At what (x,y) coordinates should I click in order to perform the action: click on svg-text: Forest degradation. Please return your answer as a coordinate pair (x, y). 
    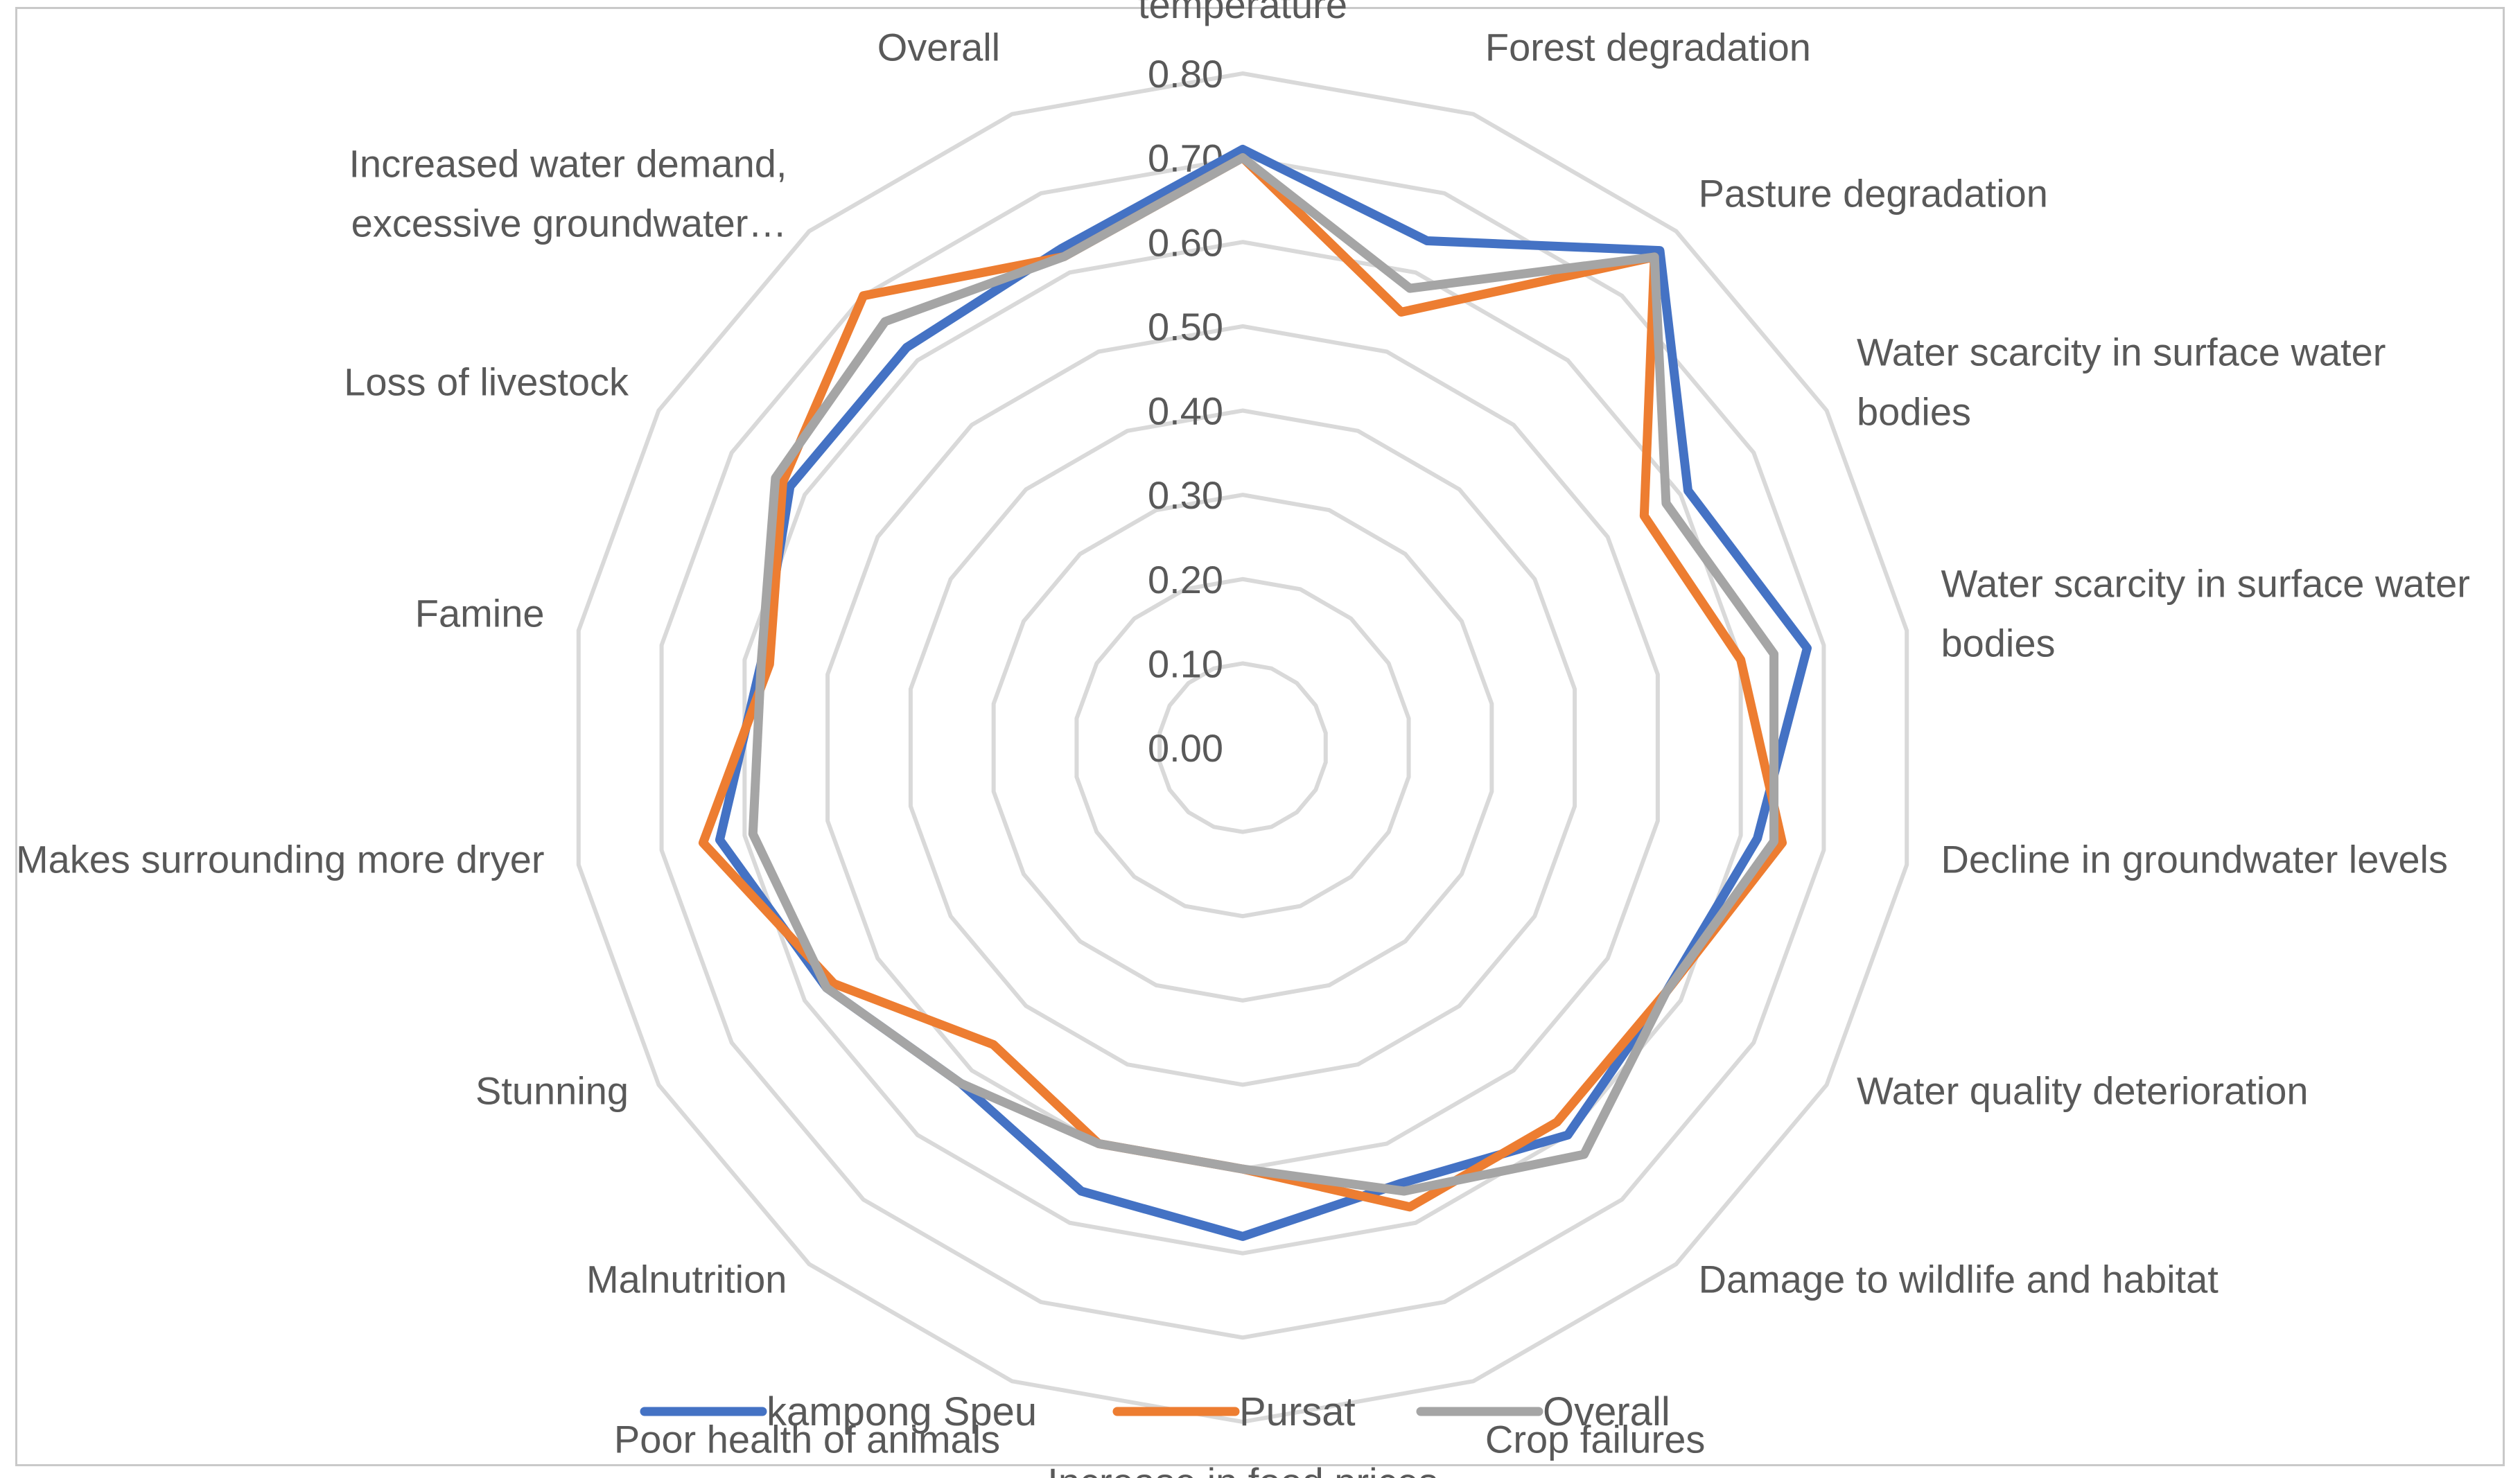
    Looking at the image, I should click on (1648, 48).